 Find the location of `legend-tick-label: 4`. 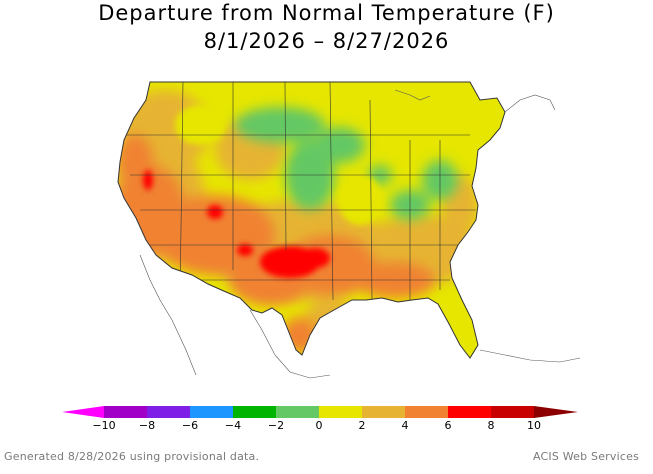

legend-tick-label: 4 is located at coordinates (405, 425).